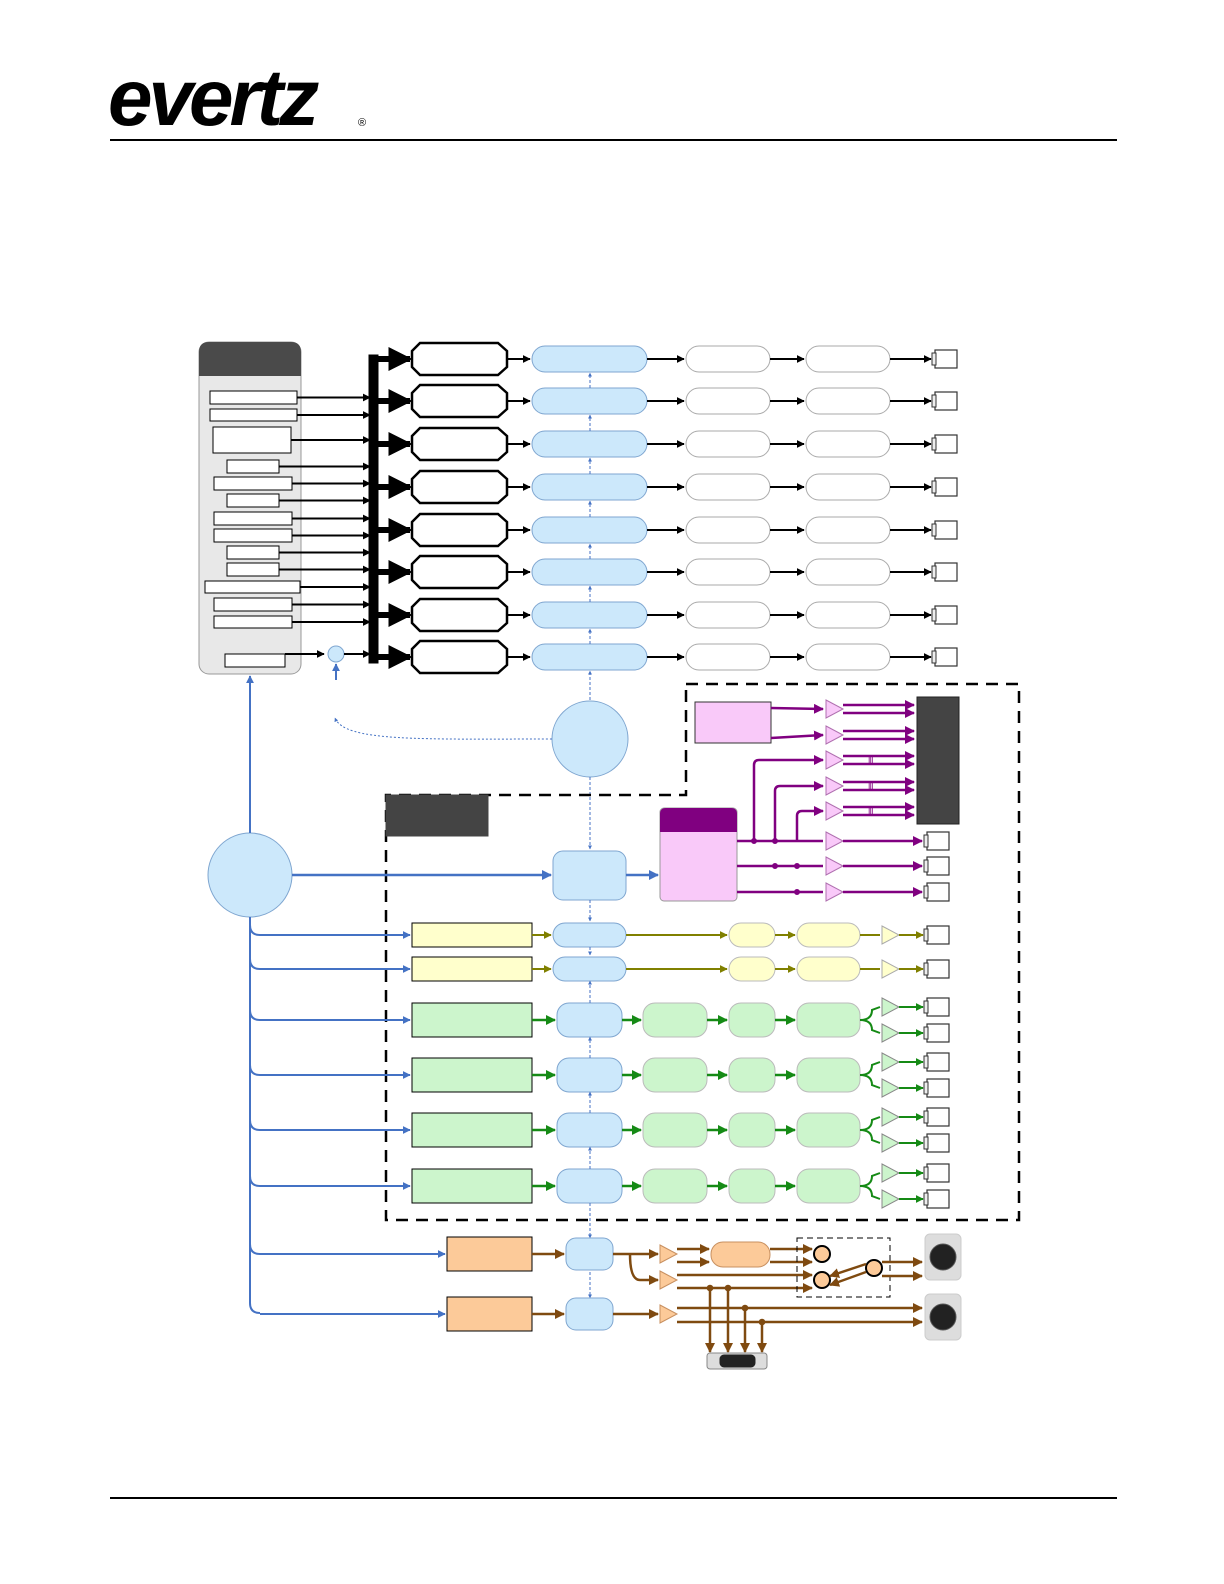 The width and height of the screenshot is (1224, 1584). Describe the element at coordinates (336, 654) in the screenshot. I see `reference-select-node` at that location.